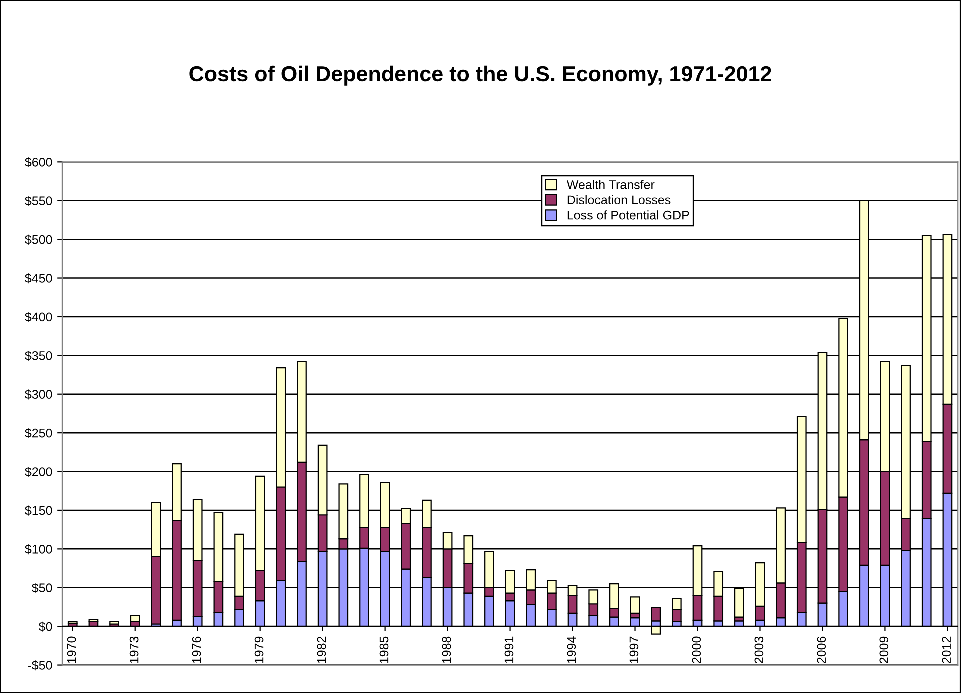 The width and height of the screenshot is (961, 693). Describe the element at coordinates (259, 650) in the screenshot. I see `x-tick-label: 1979` at that location.